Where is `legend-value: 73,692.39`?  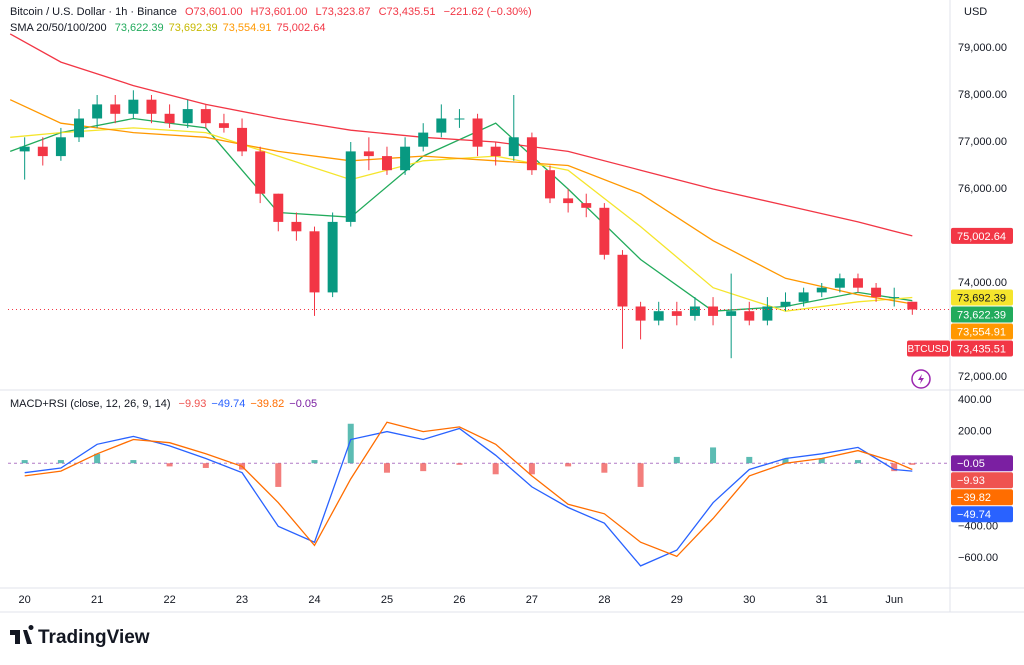
legend-value: 73,692.39 is located at coordinates (193, 28).